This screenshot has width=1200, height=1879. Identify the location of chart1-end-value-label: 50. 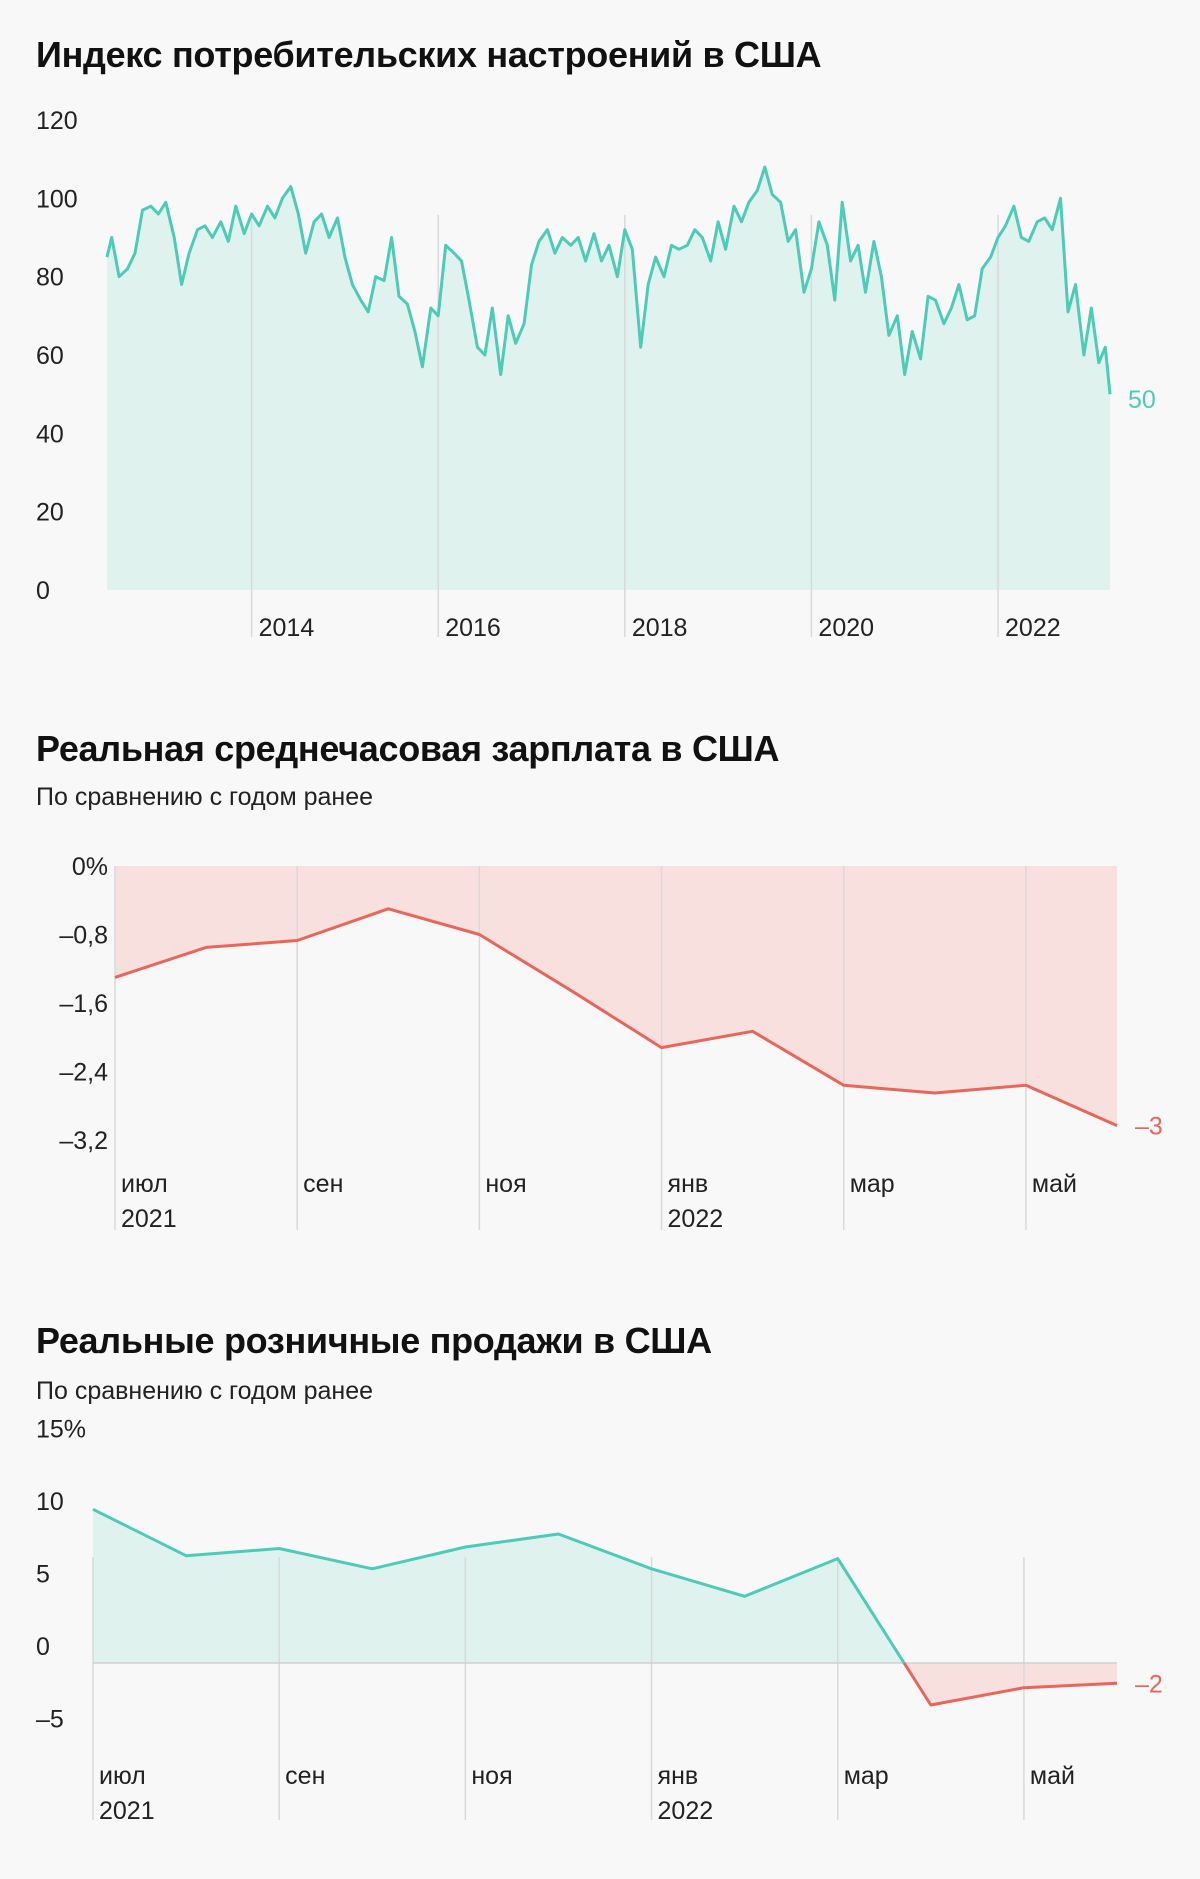
(1142, 400).